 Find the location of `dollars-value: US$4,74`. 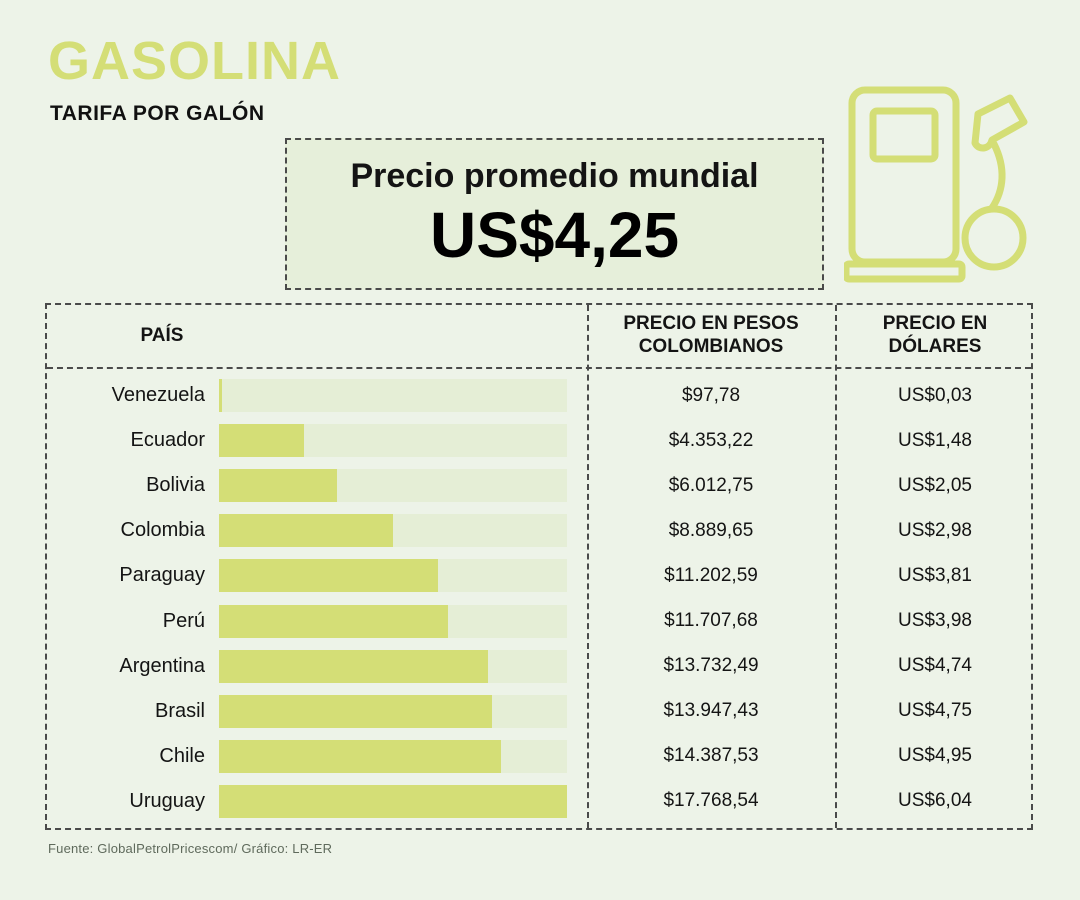

dollars-value: US$4,74 is located at coordinates (935, 666).